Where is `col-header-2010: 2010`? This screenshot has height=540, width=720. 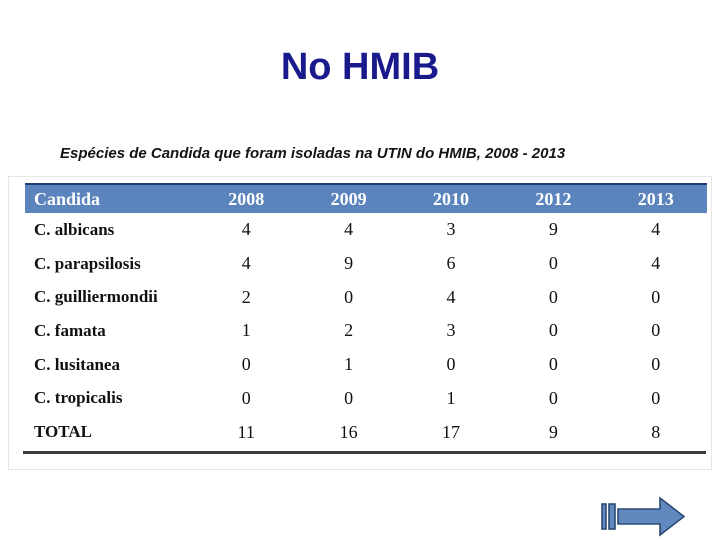 col-header-2010: 2010 is located at coordinates (450, 198).